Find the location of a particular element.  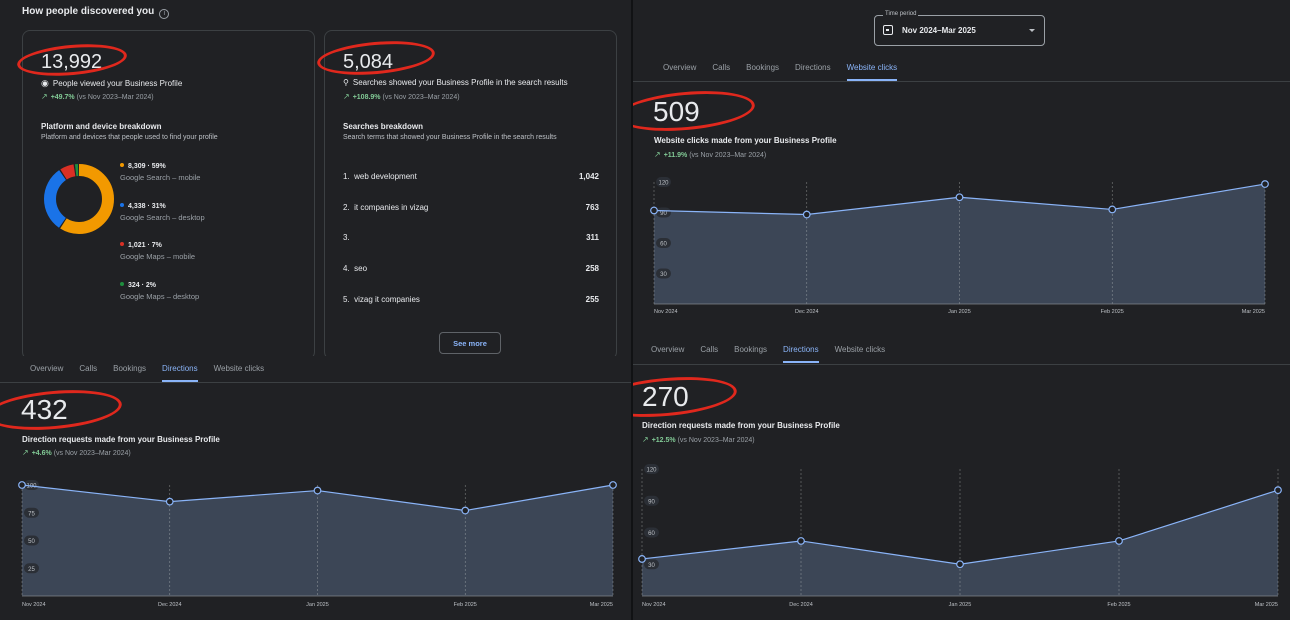

search-term-rank: 3. is located at coordinates (346, 237).